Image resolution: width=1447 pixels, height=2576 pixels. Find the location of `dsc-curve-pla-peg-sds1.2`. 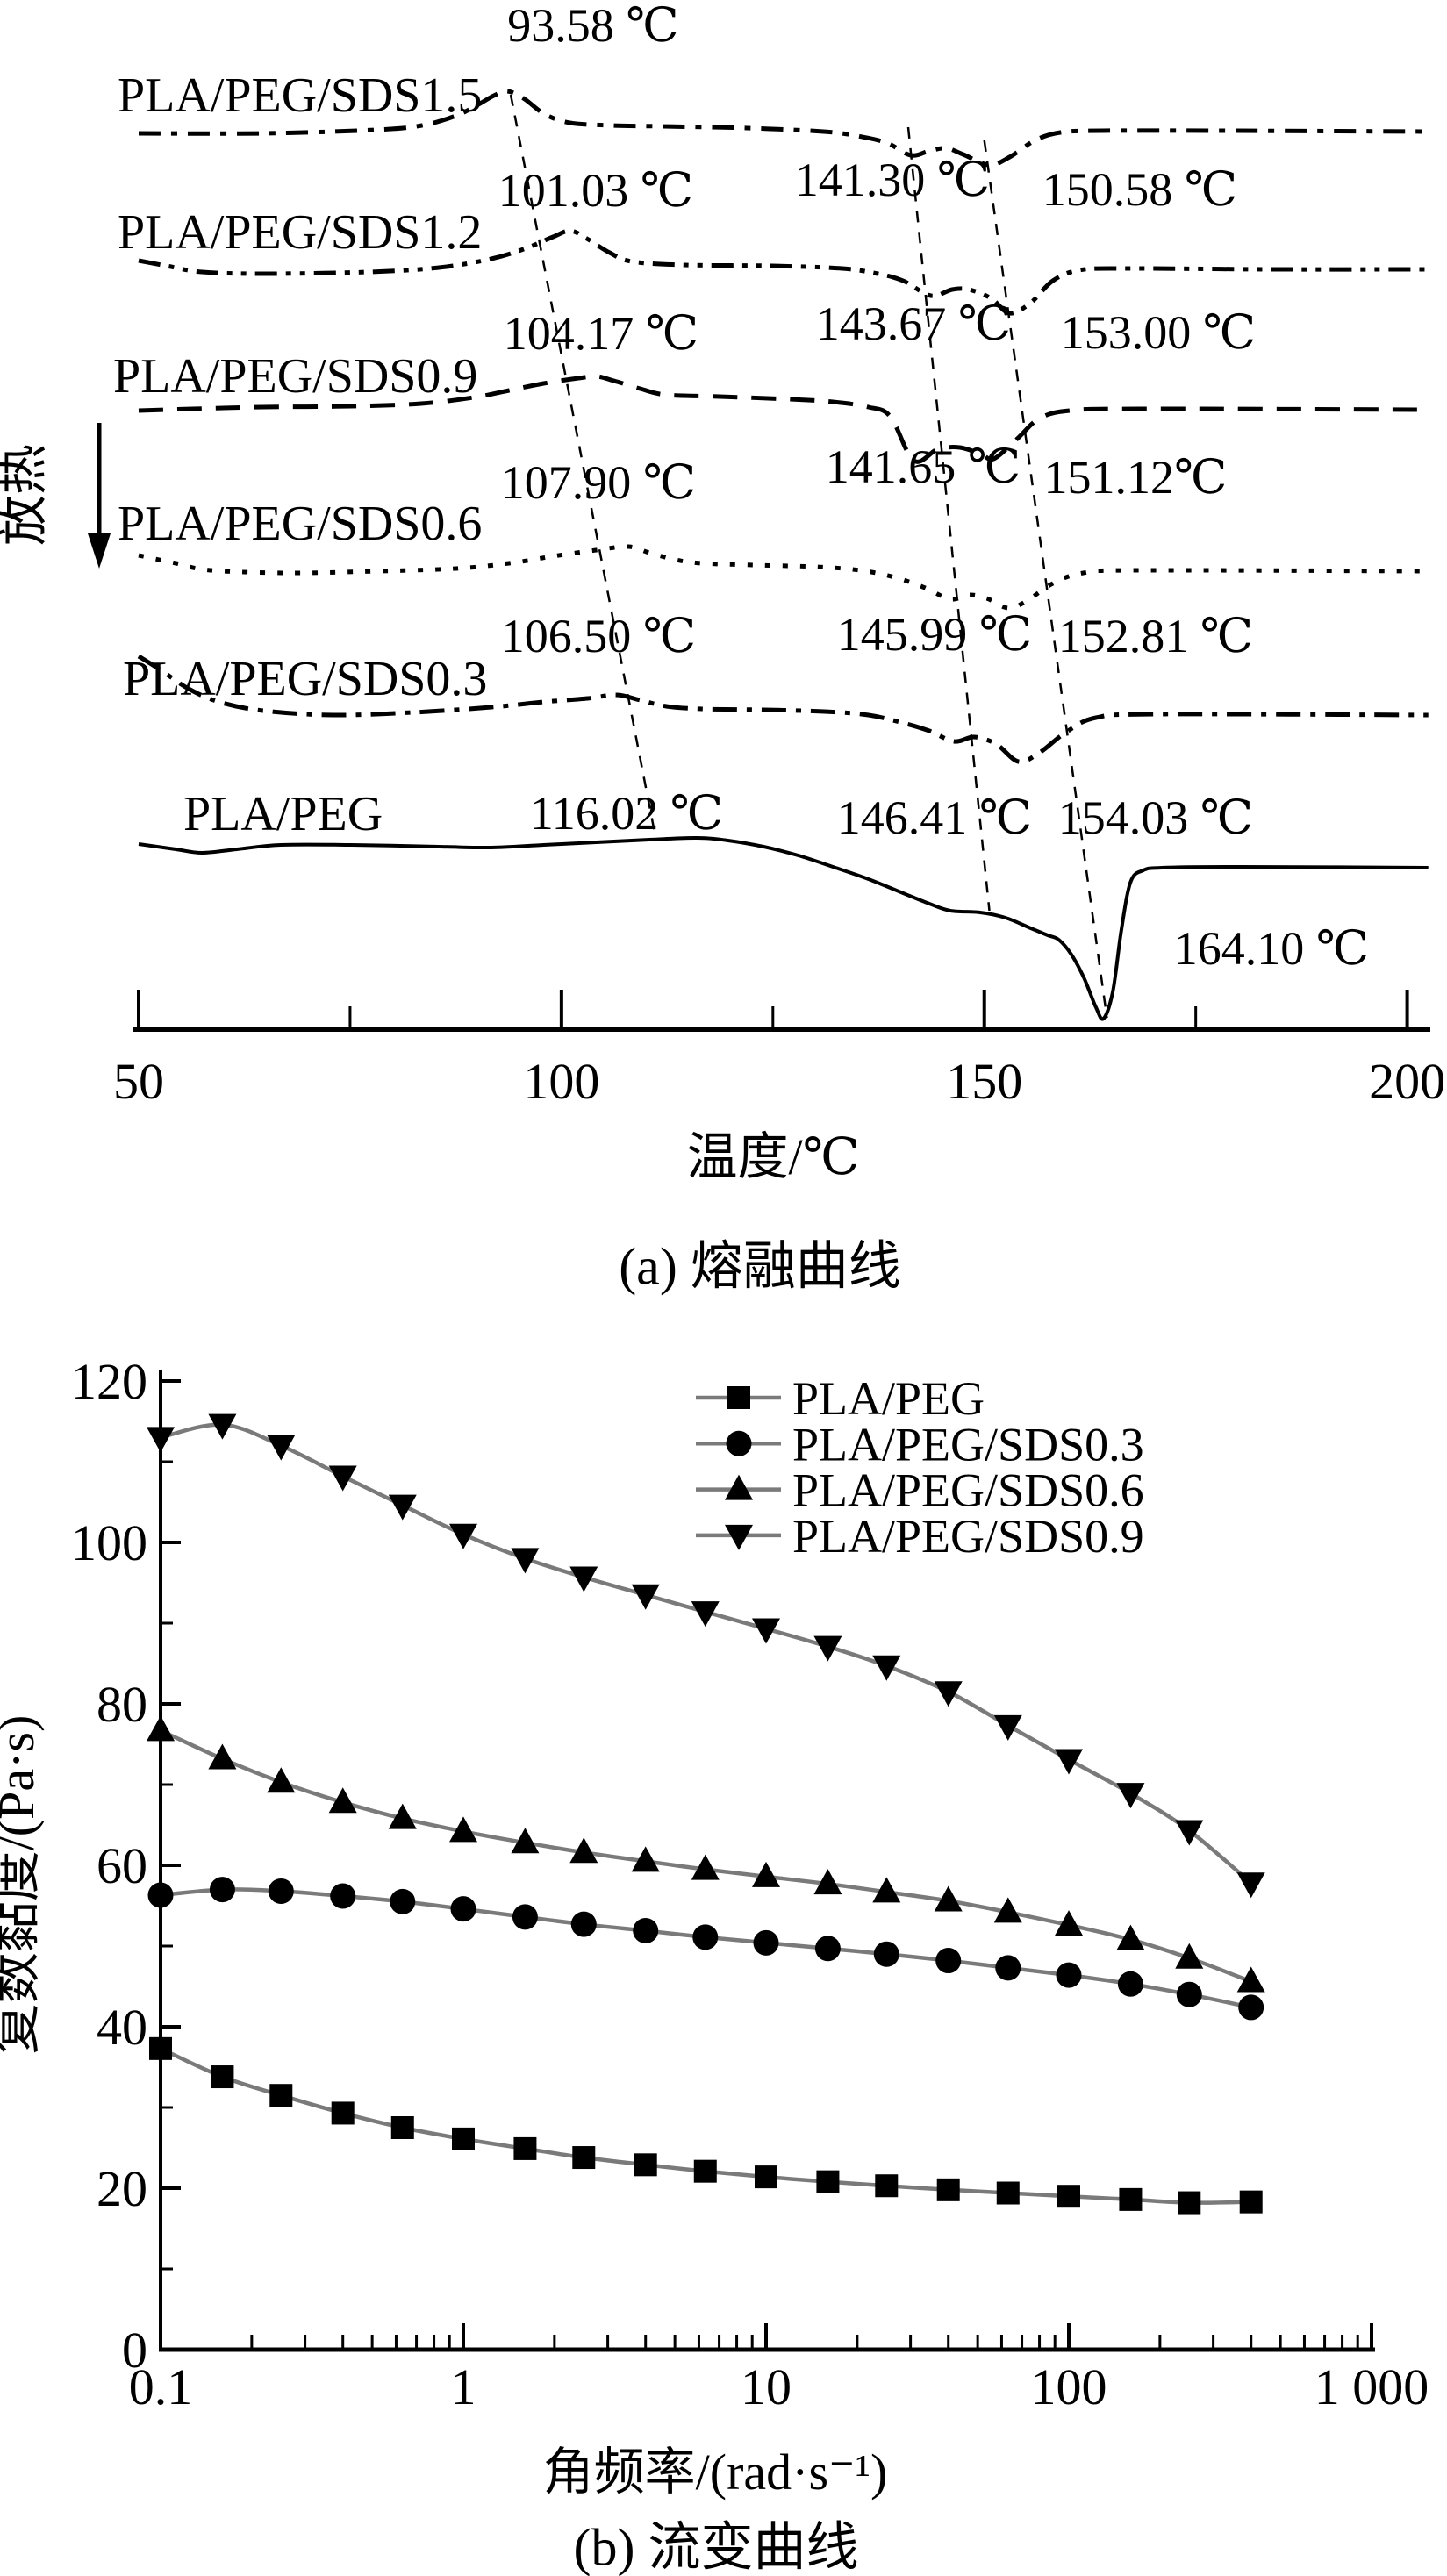

dsc-curve-pla-peg-sds1.2 is located at coordinates (783, 272).